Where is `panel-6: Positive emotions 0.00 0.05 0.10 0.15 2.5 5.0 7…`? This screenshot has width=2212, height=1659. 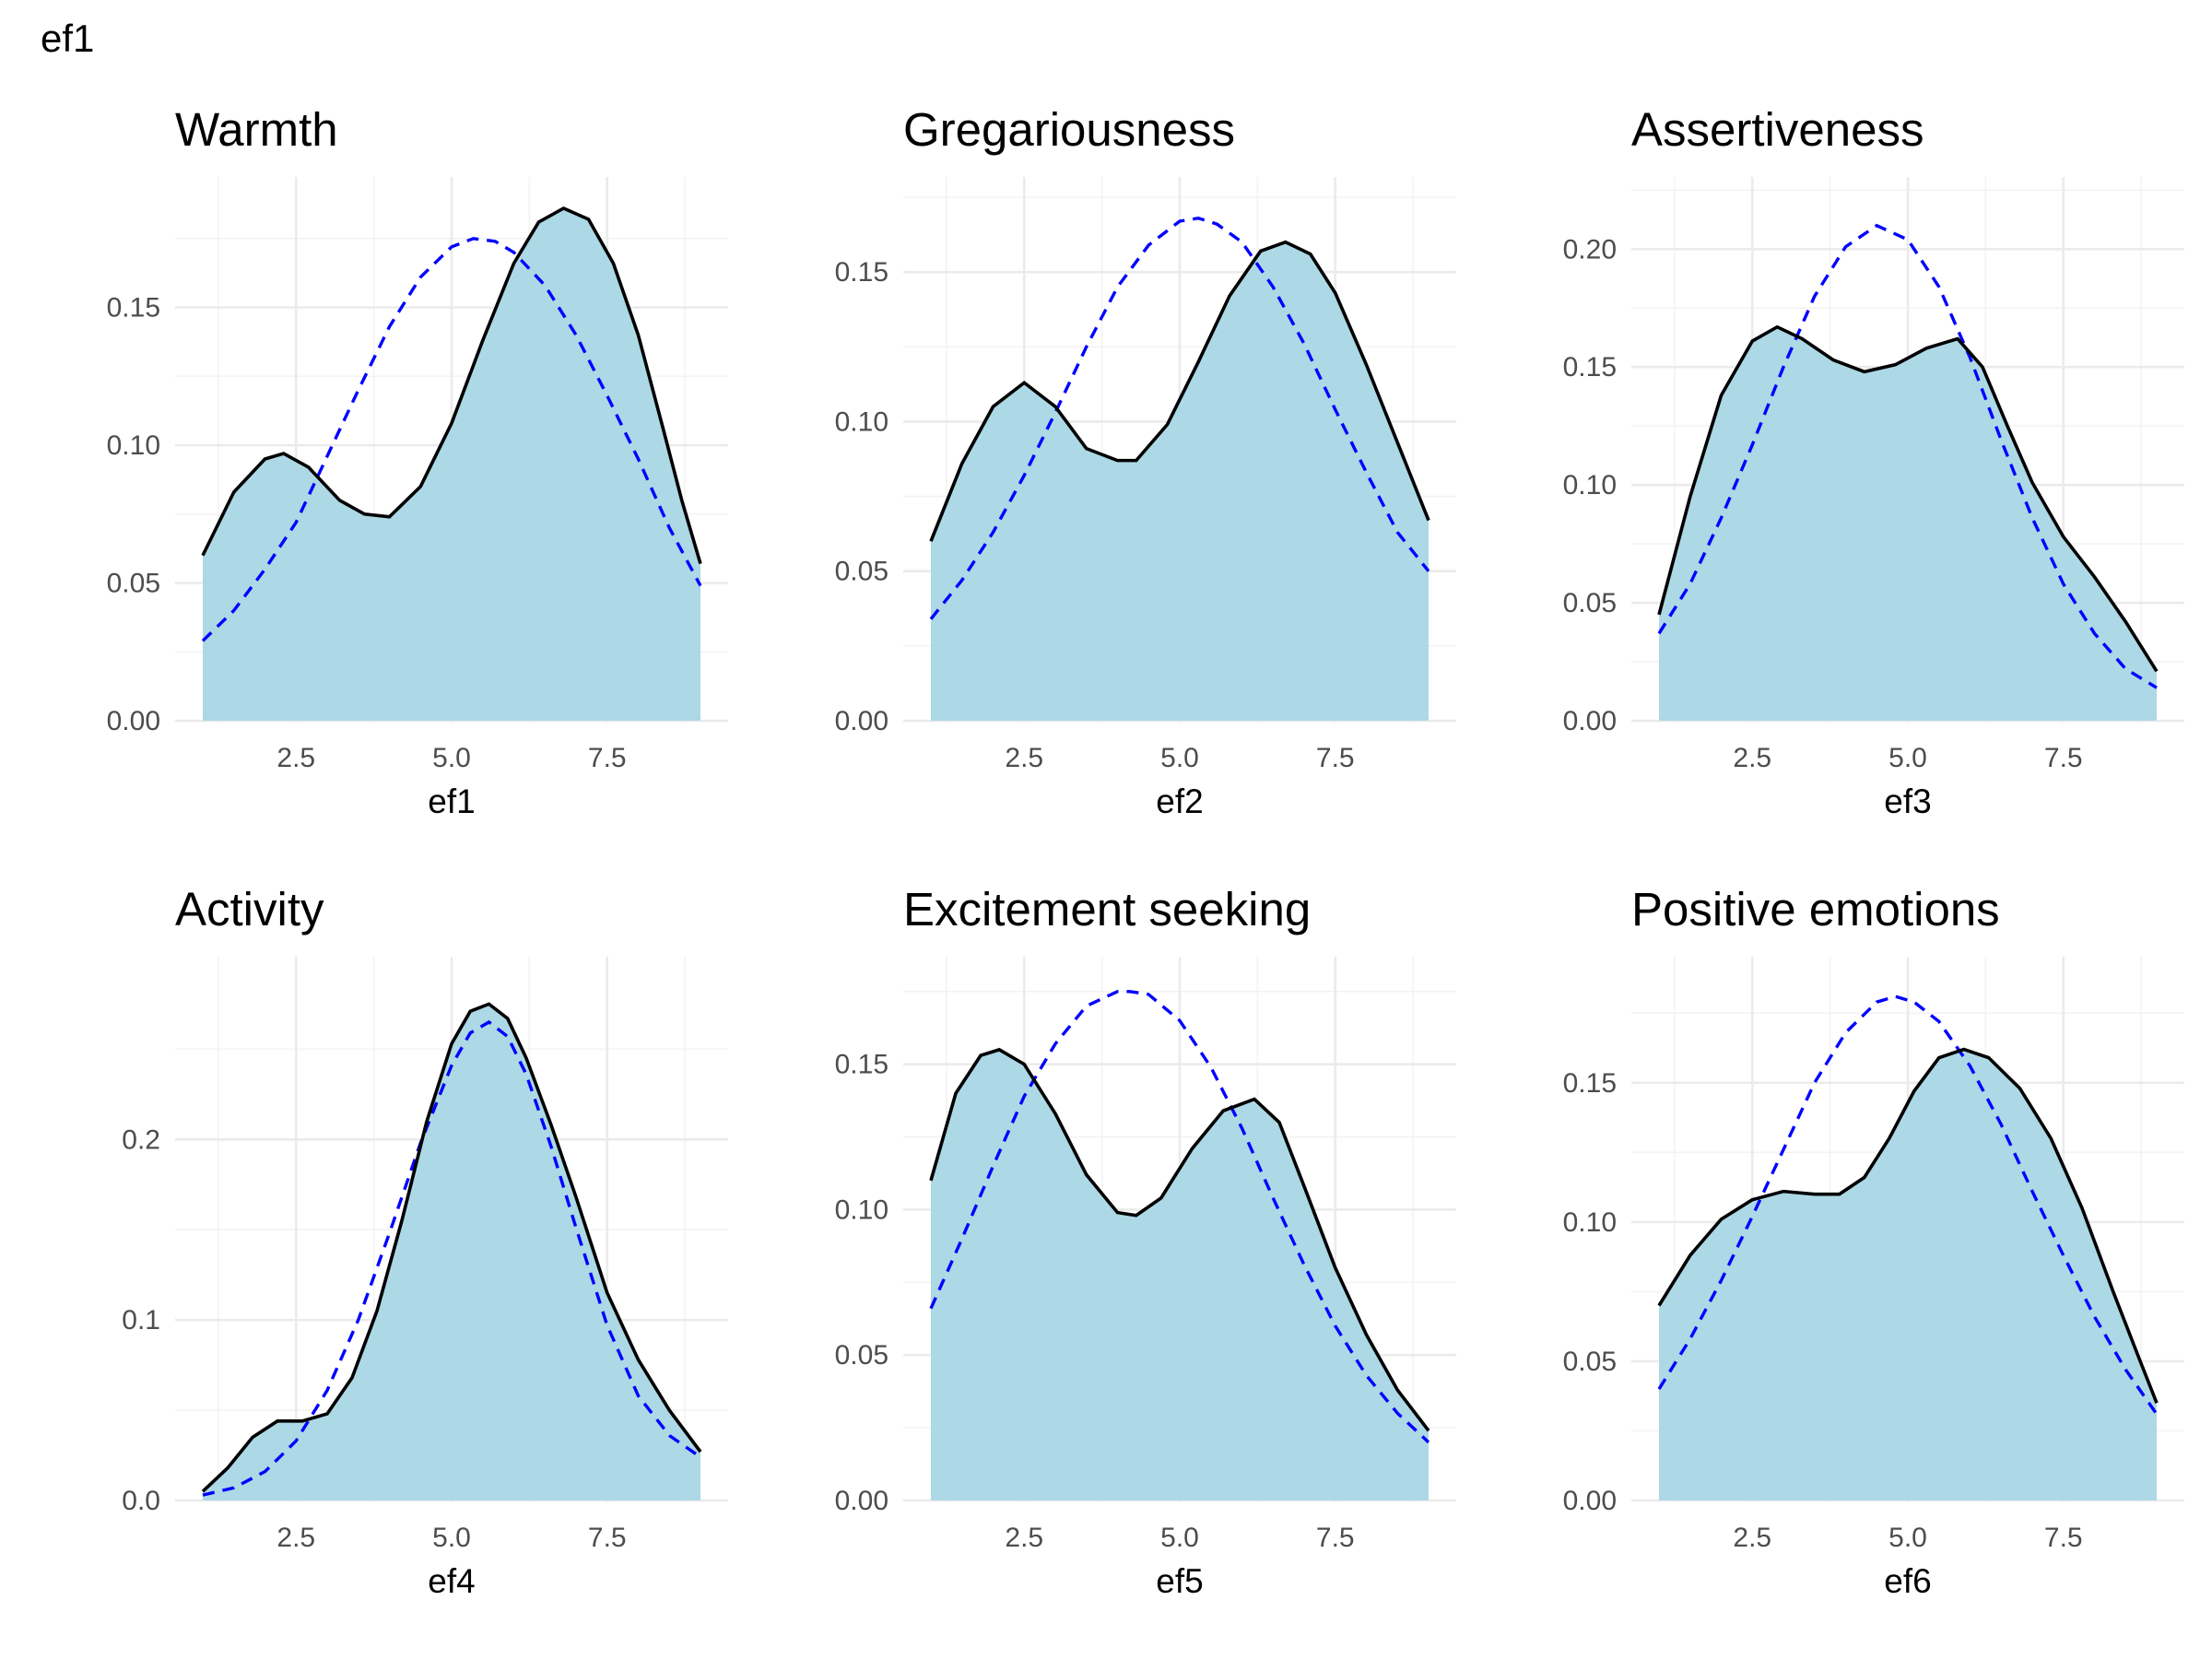
panel-6: Positive emotions 0.00 0.05 0.10 0.15 2.5 5.0 7… is located at coordinates (1873, 1241).